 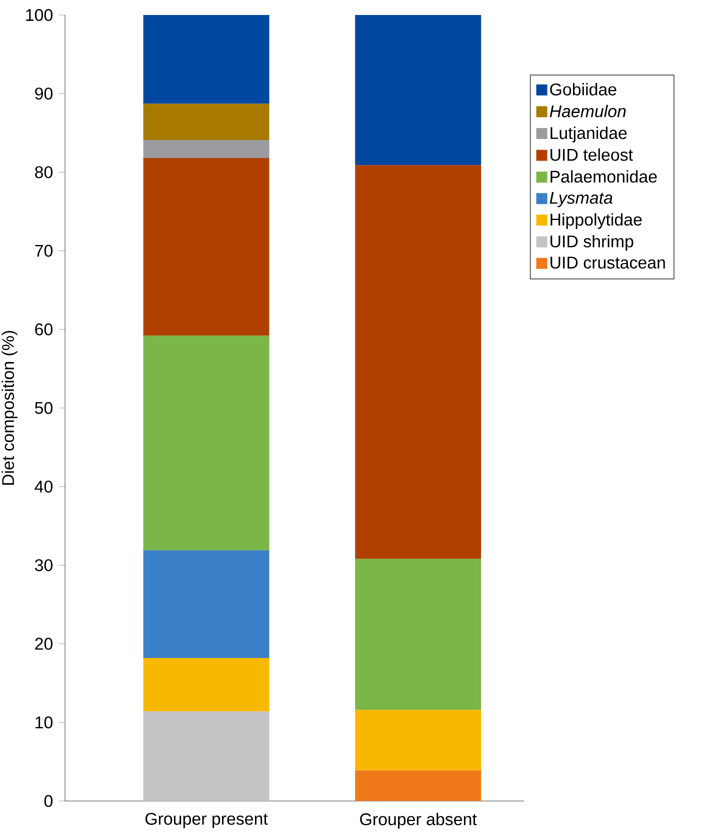 What do you see at coordinates (583, 89) in the screenshot?
I see `legend-label: Gobiidae` at bounding box center [583, 89].